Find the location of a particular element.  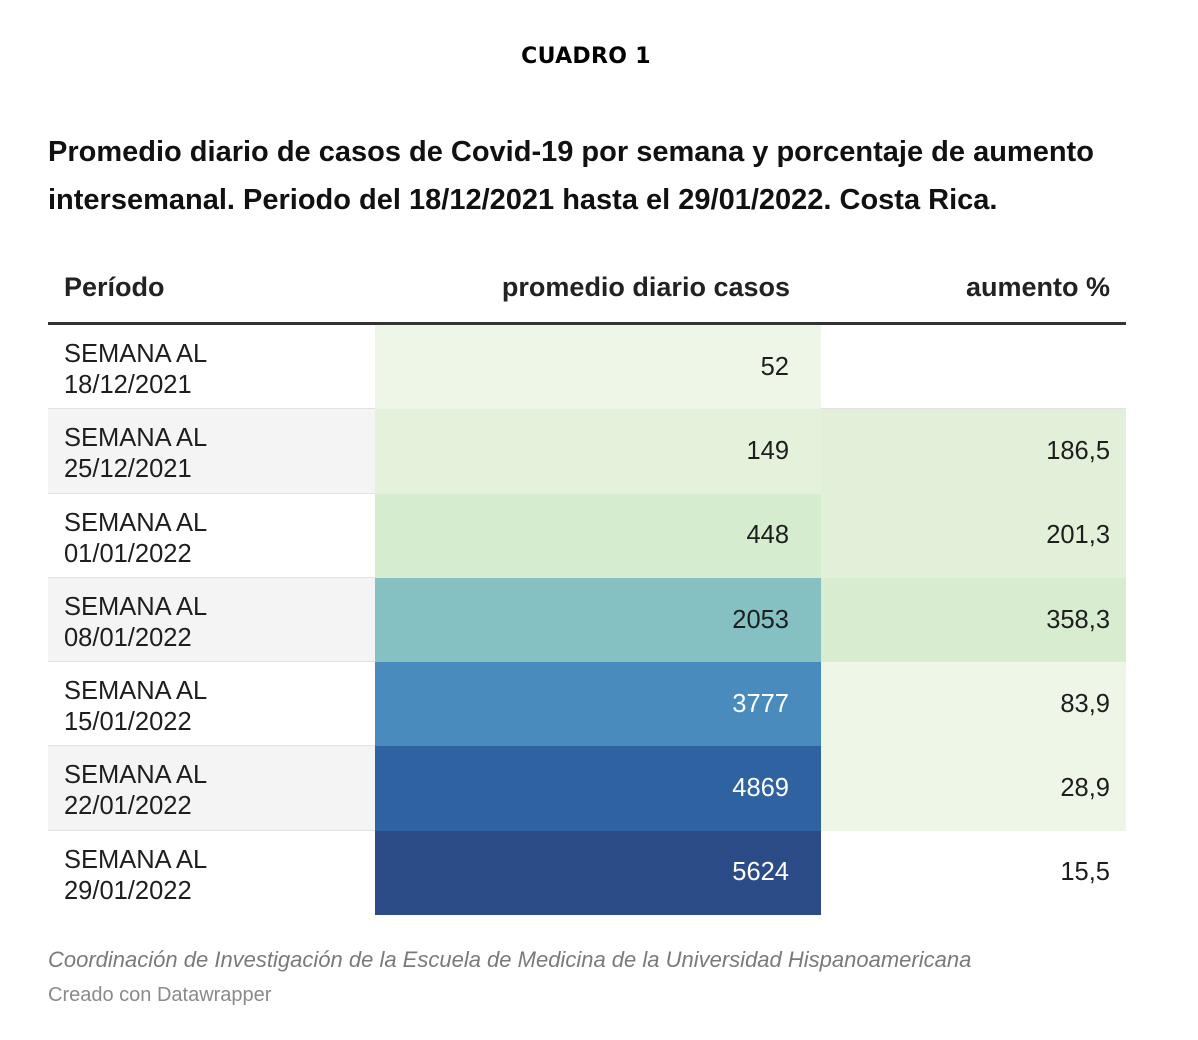

cell-aumento: 15,5 is located at coordinates (1085, 872).